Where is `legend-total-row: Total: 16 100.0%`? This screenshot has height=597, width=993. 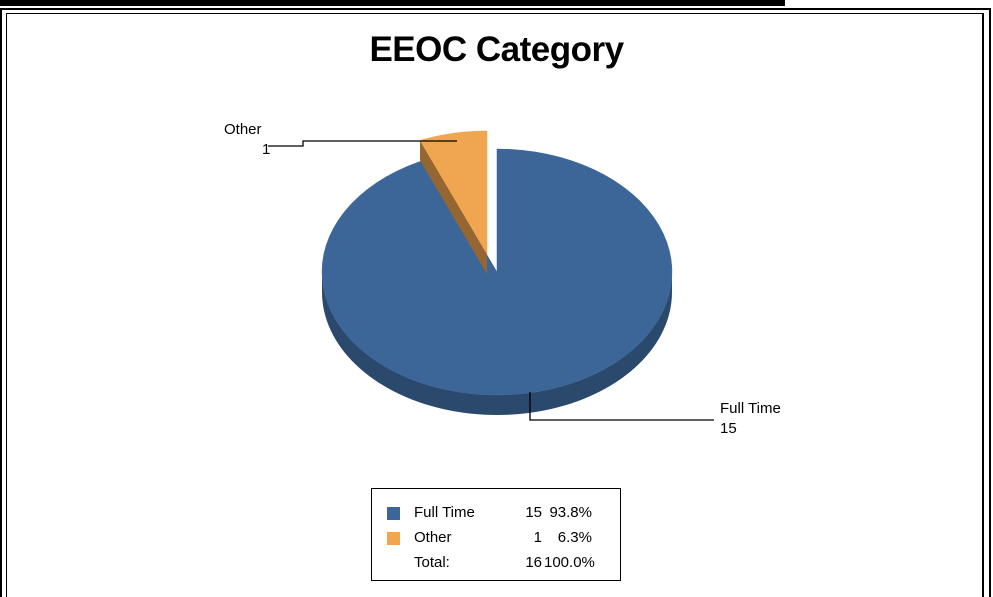
legend-total-row: Total: 16 100.0% is located at coordinates (496, 563).